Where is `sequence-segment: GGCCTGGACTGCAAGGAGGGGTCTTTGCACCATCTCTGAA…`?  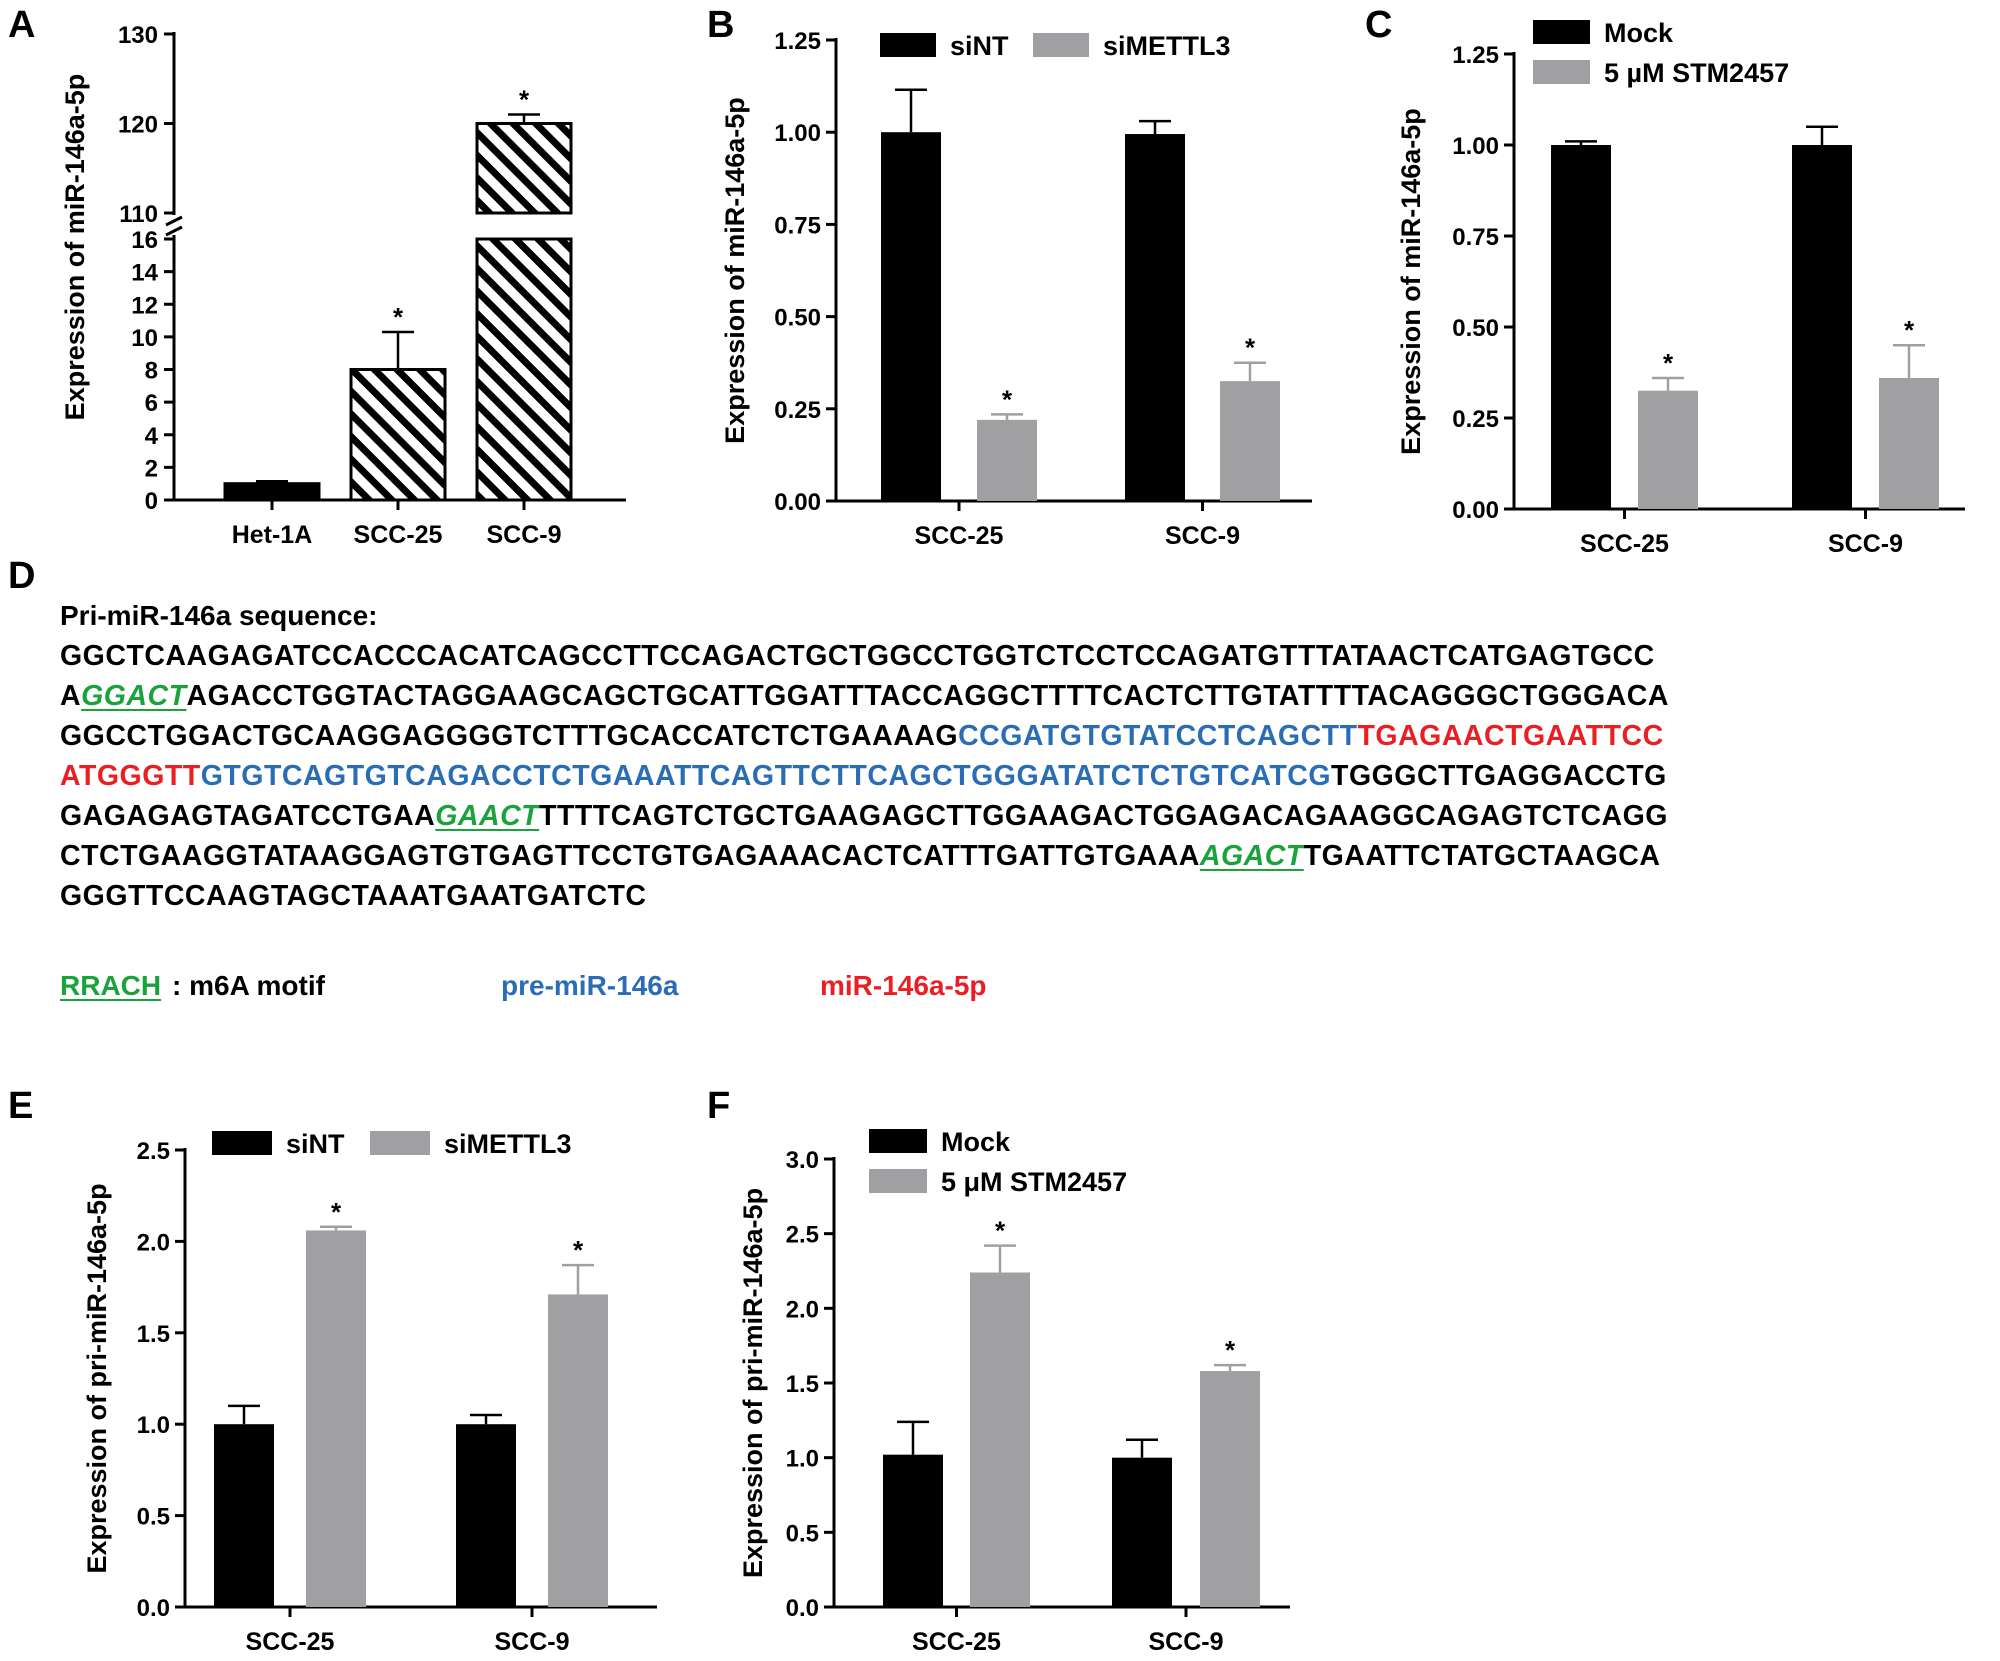
sequence-segment: GGCCTGGACTGCAAGGAGGGGTCTTTGCACCATCTCTGAA… is located at coordinates (509, 736).